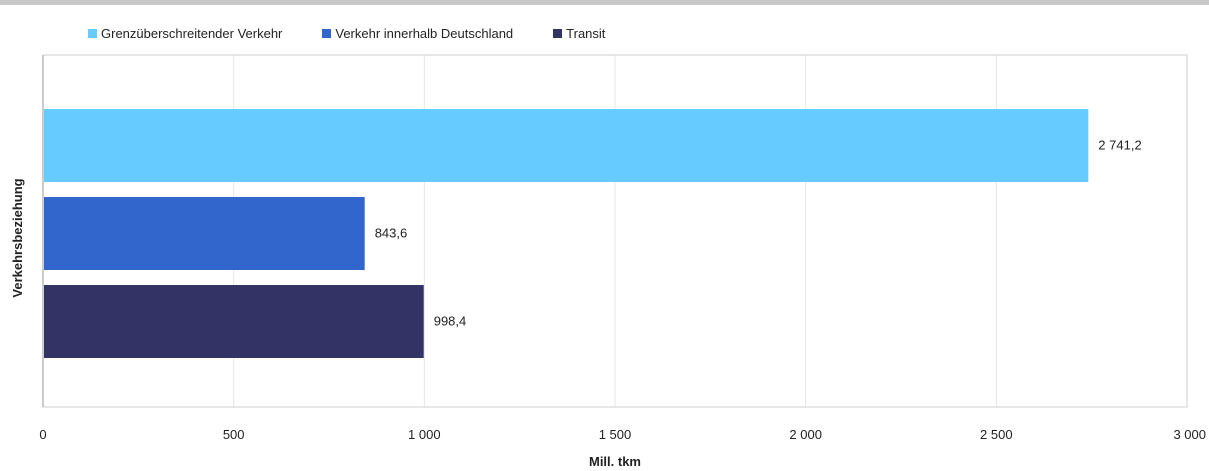  Describe the element at coordinates (1119, 145) in the screenshot. I see `bar-value-label: 2 741,2` at that location.